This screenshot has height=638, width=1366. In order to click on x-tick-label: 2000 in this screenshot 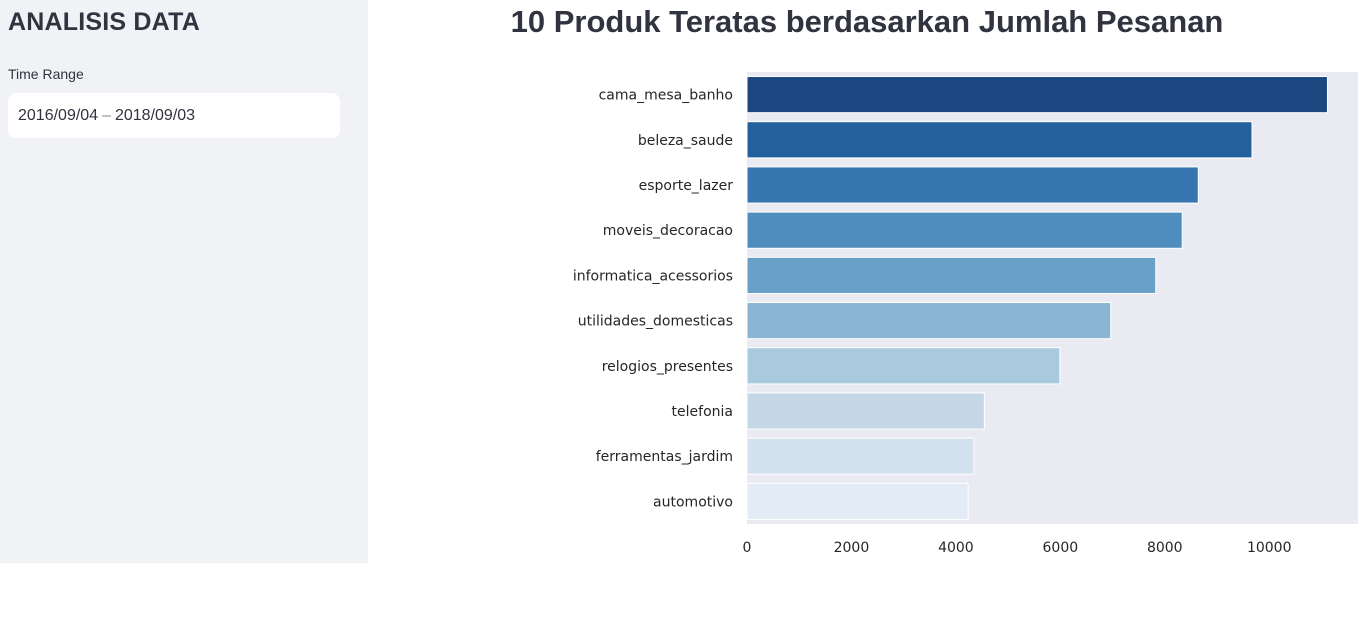, I will do `click(852, 548)`.